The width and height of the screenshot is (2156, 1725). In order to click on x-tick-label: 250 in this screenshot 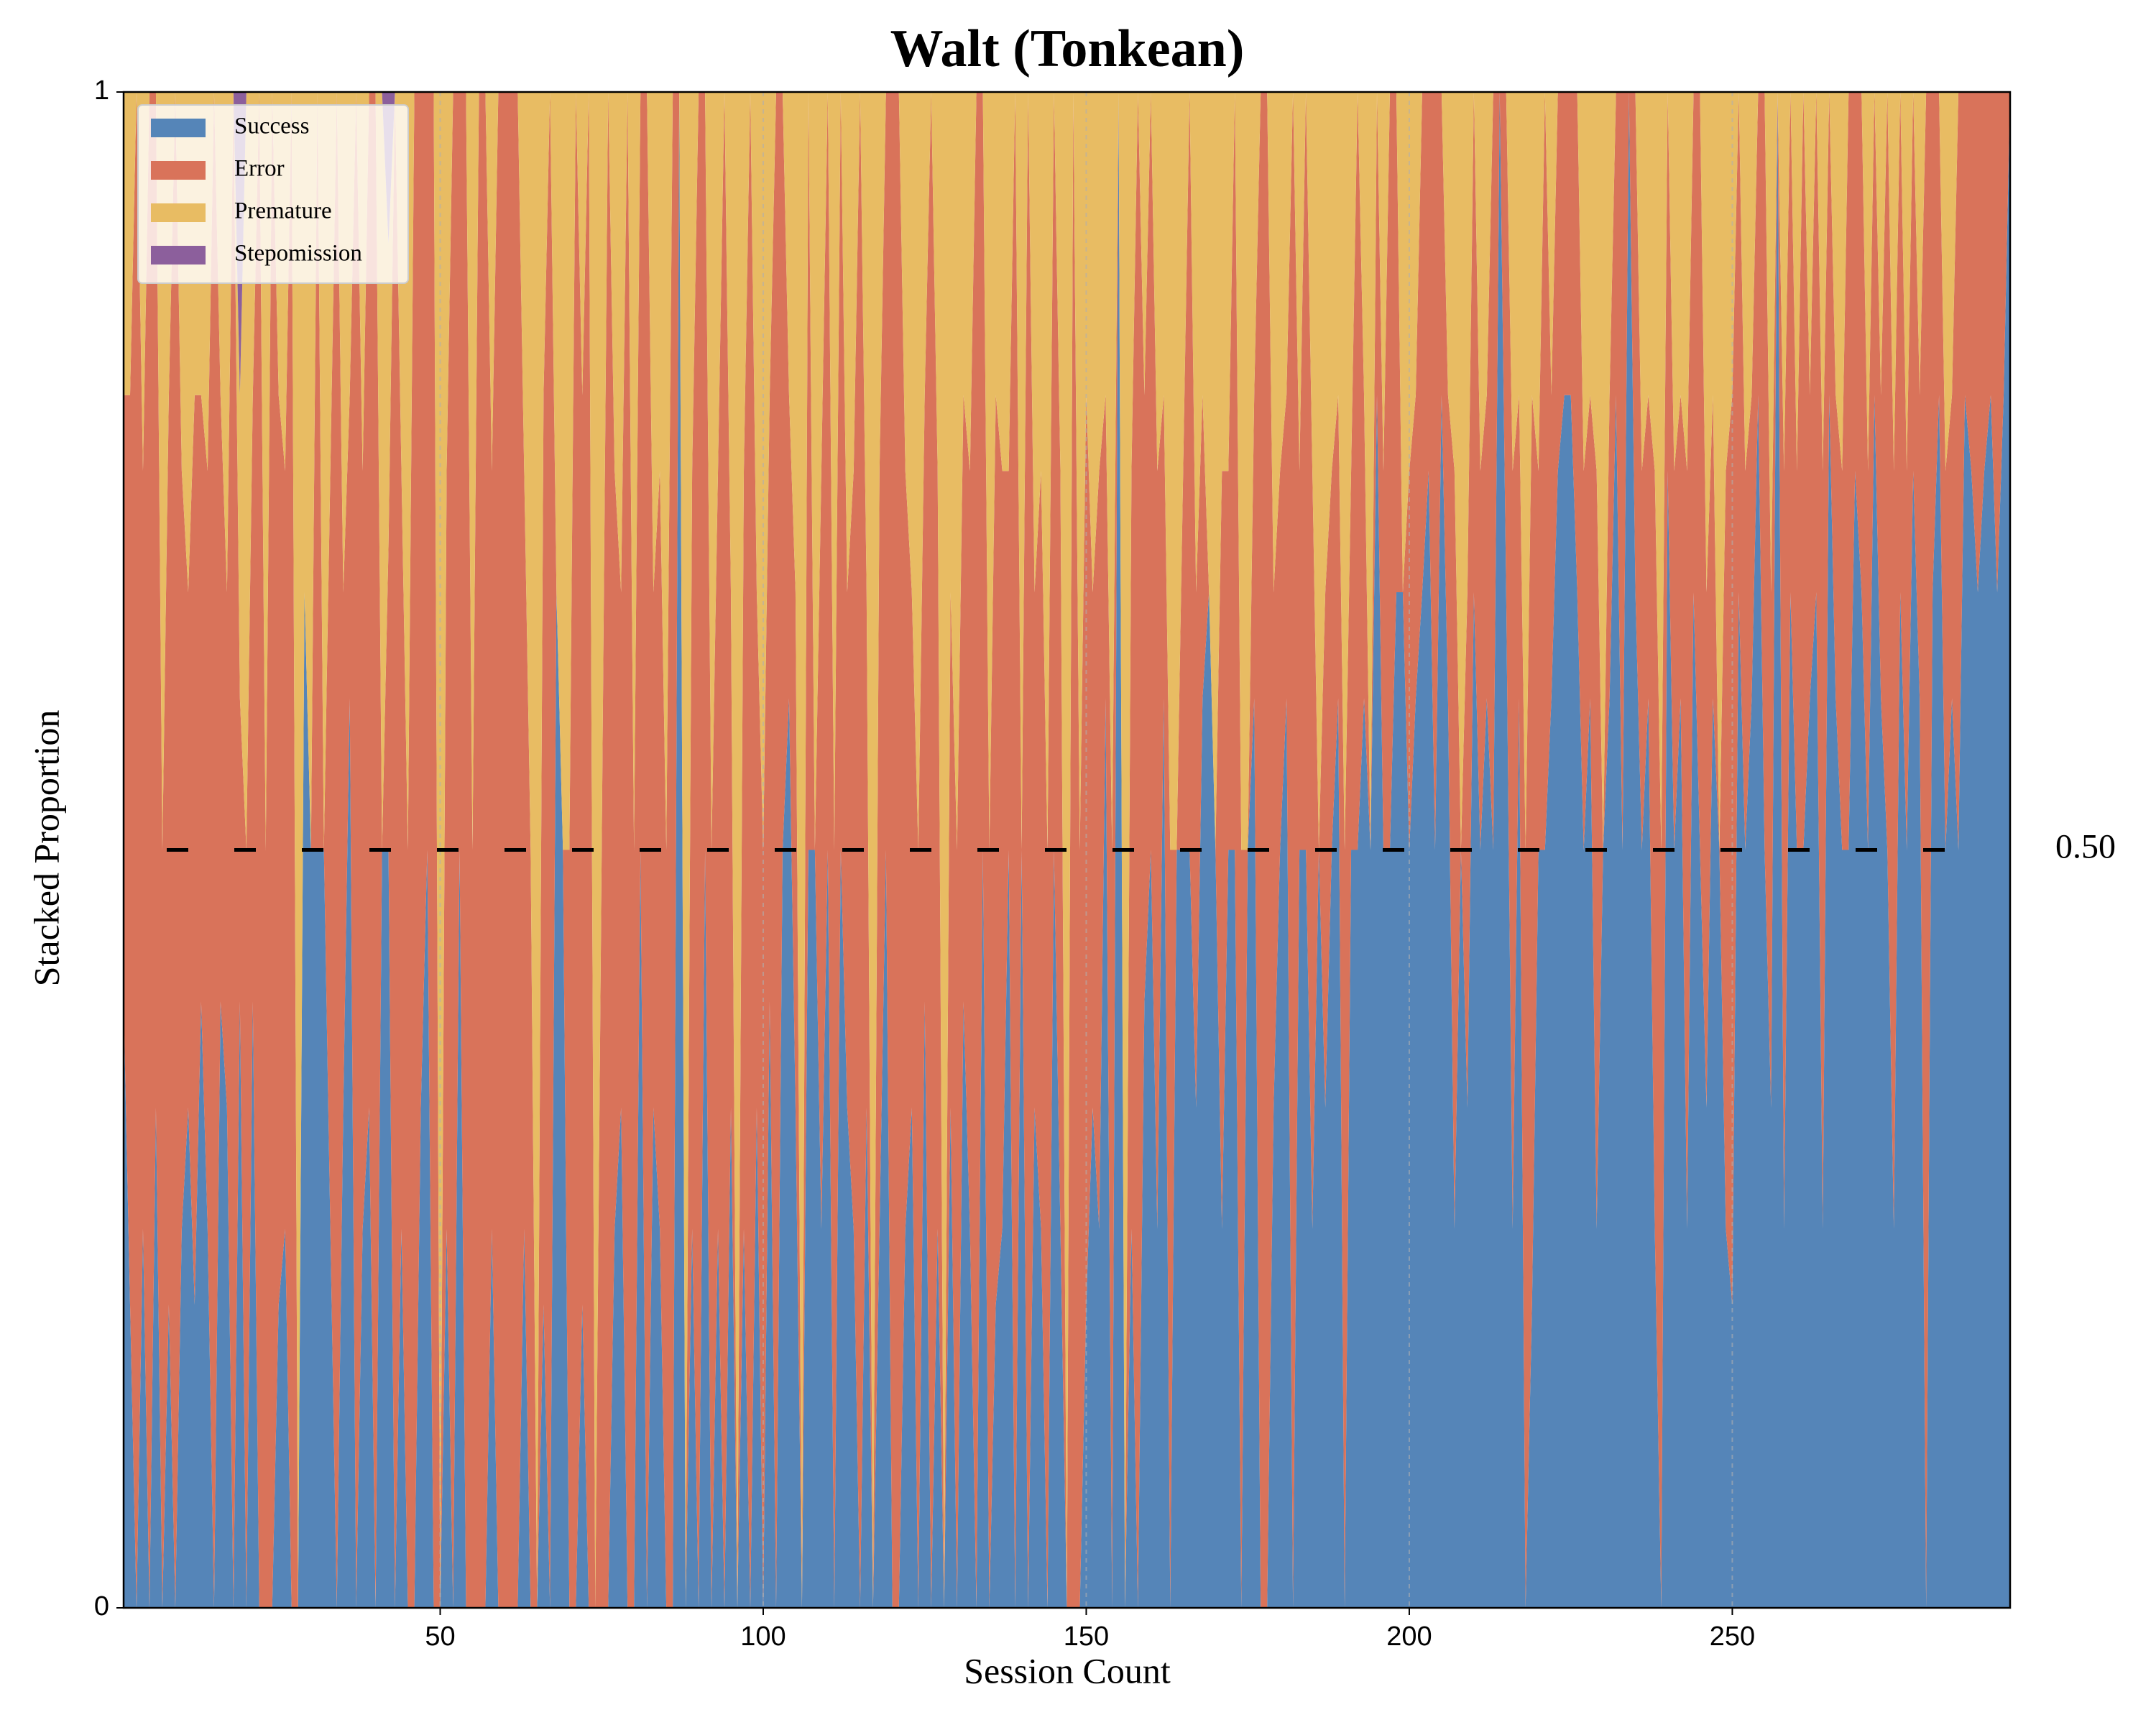, I will do `click(1732, 1637)`.